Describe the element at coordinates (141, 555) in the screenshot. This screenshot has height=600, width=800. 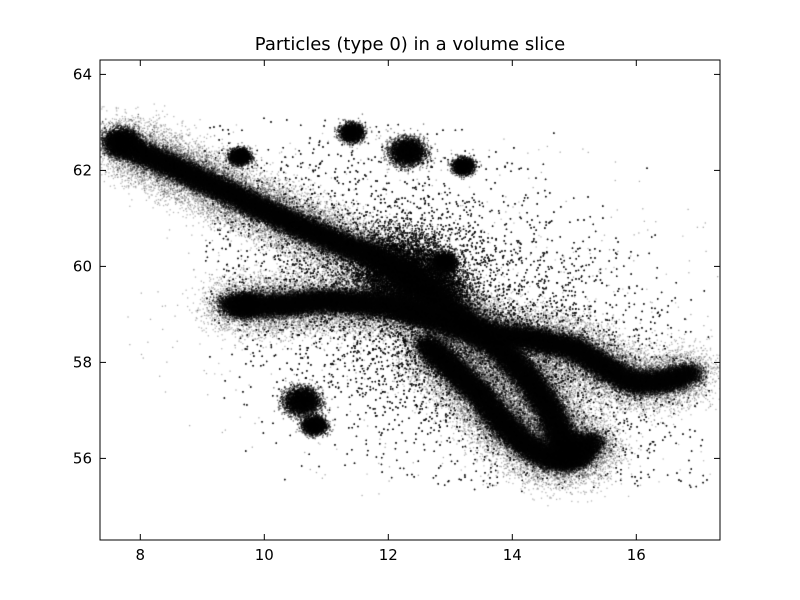
I see `x-tick-label: 8` at that location.